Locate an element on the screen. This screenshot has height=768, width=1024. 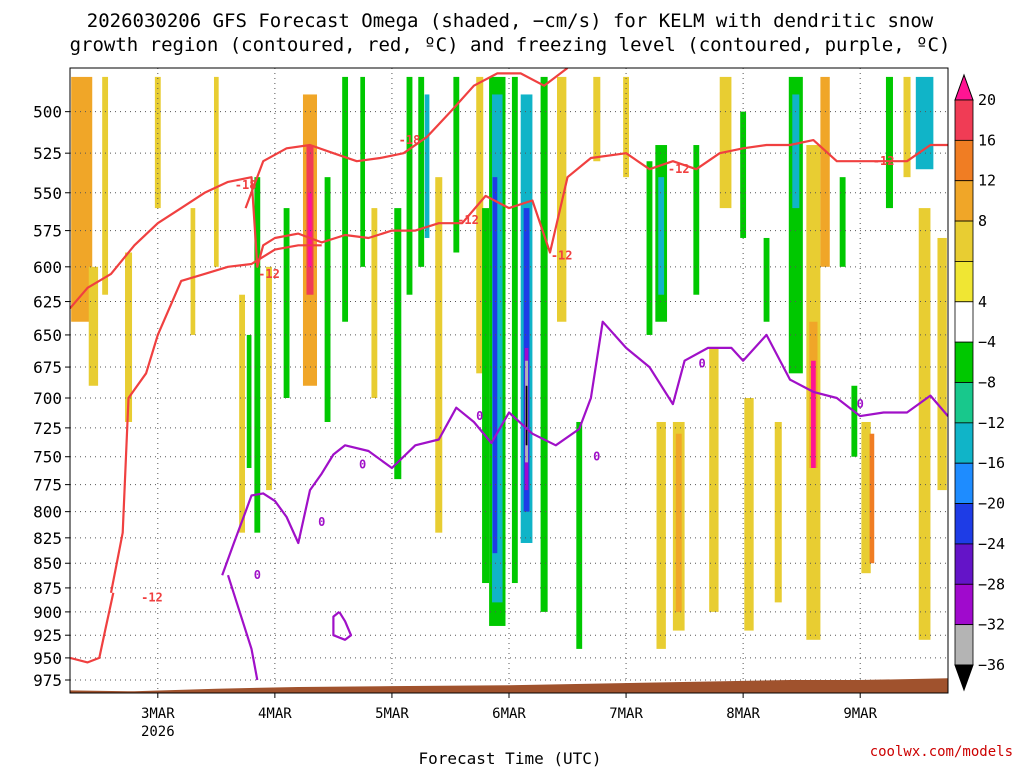
y-tick-label-3: 575 is located at coordinates (47, 231).